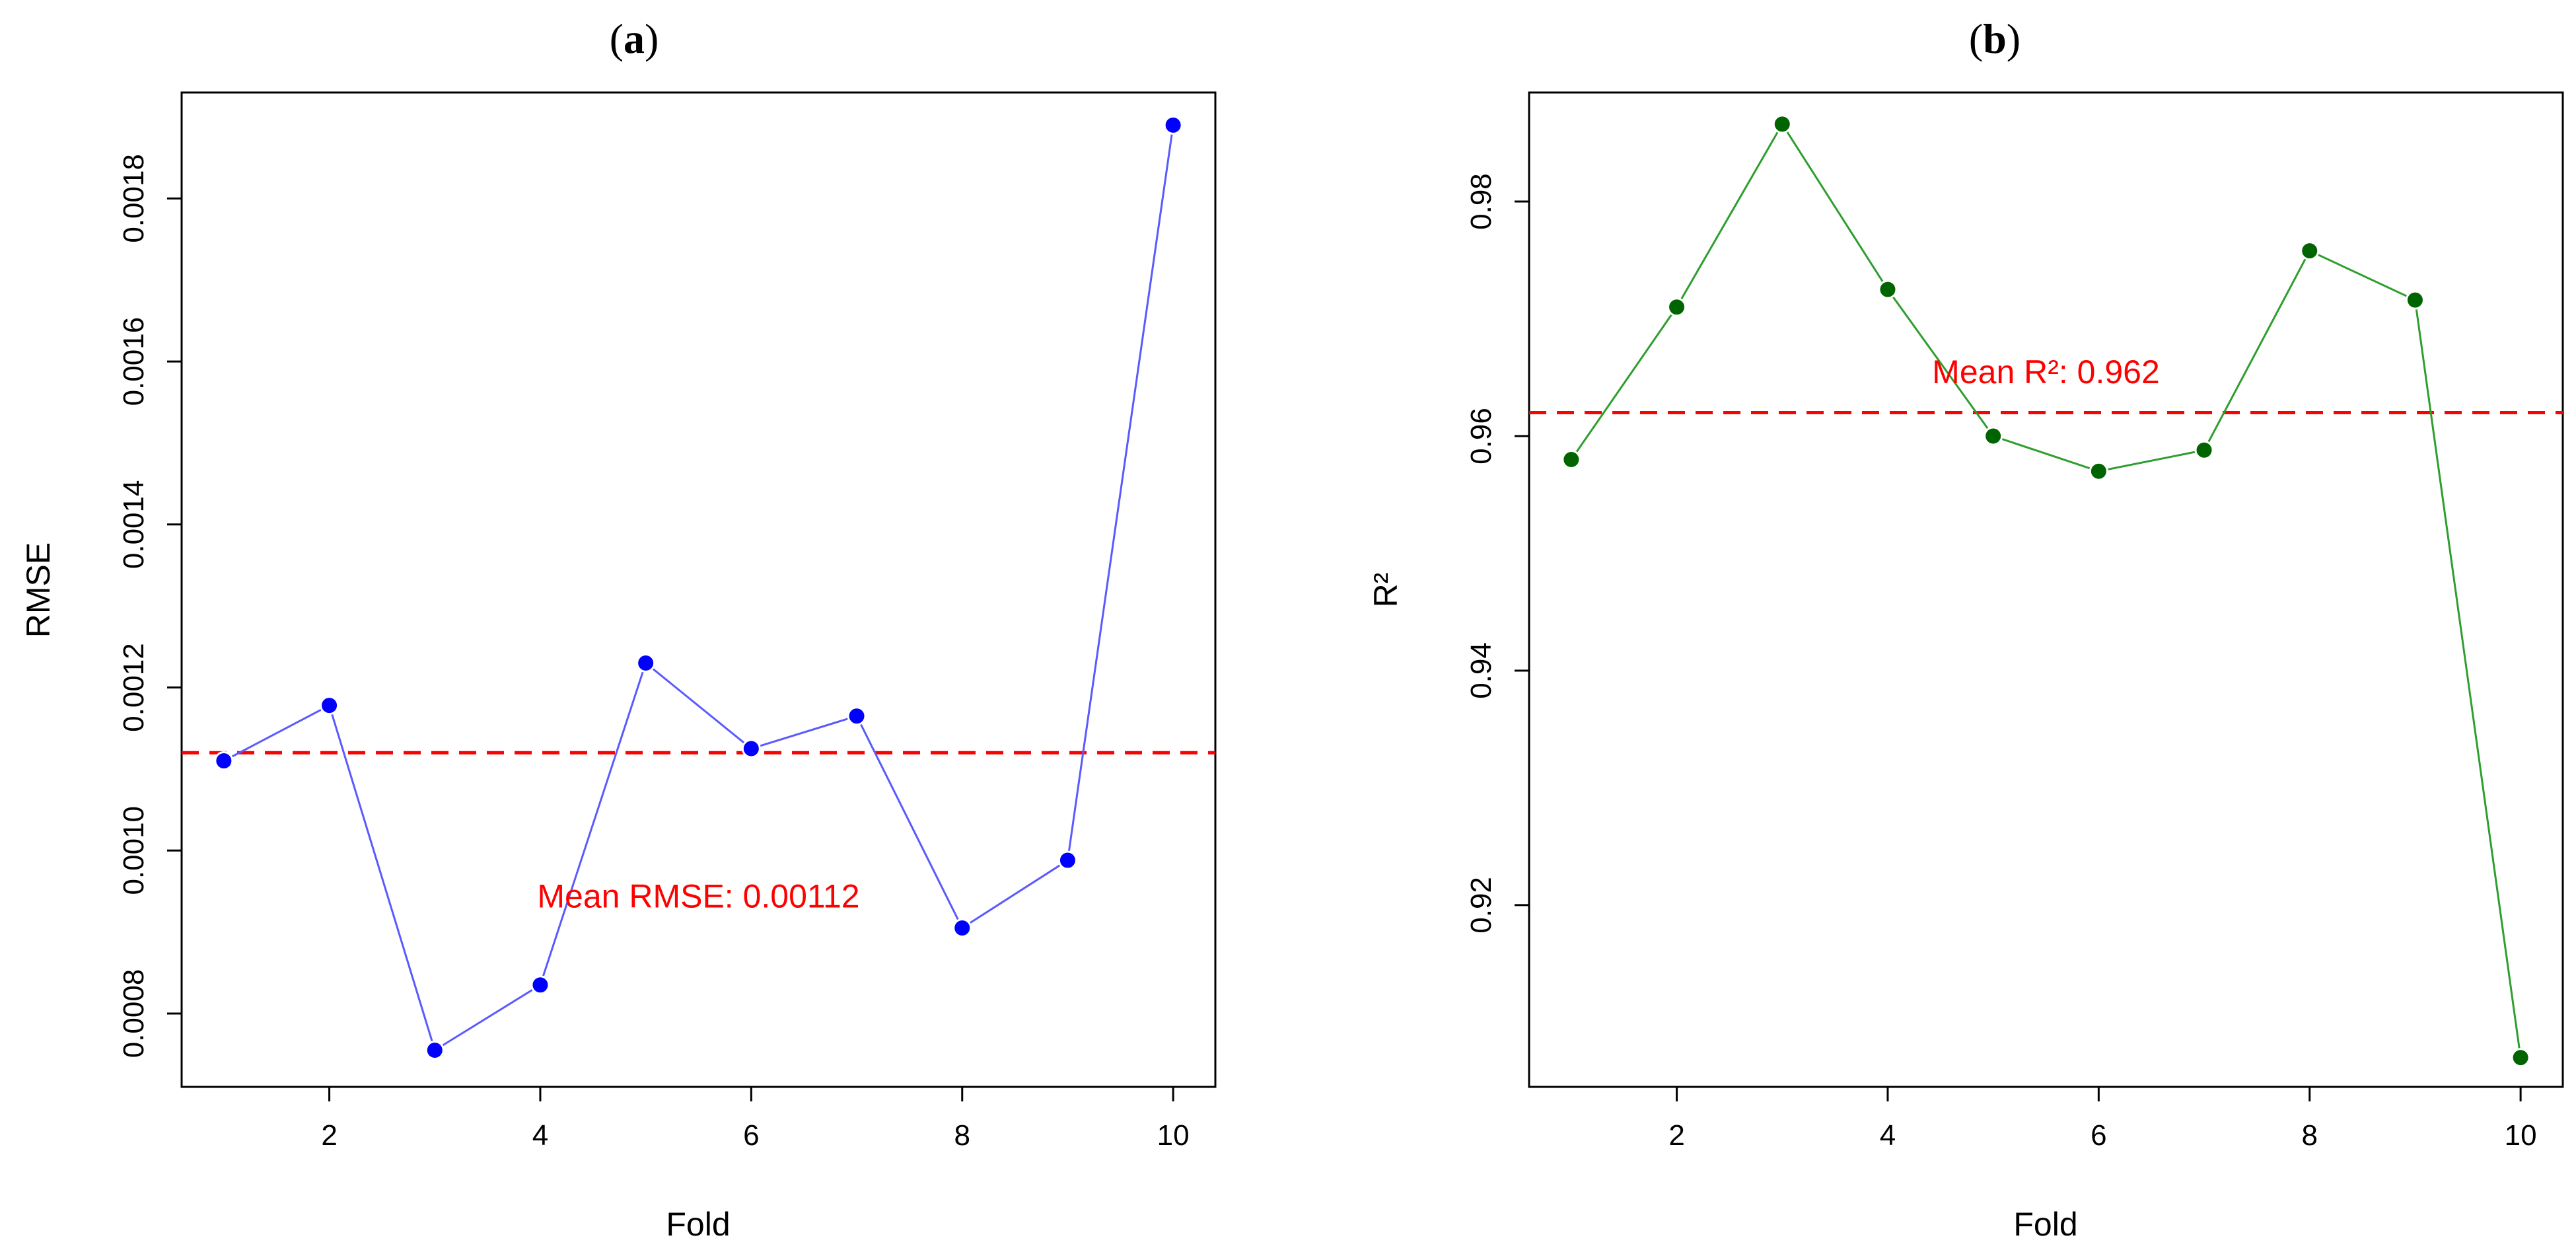  I want to click on panel-a-y-tick-label-5: 0.0018, so click(134, 198).